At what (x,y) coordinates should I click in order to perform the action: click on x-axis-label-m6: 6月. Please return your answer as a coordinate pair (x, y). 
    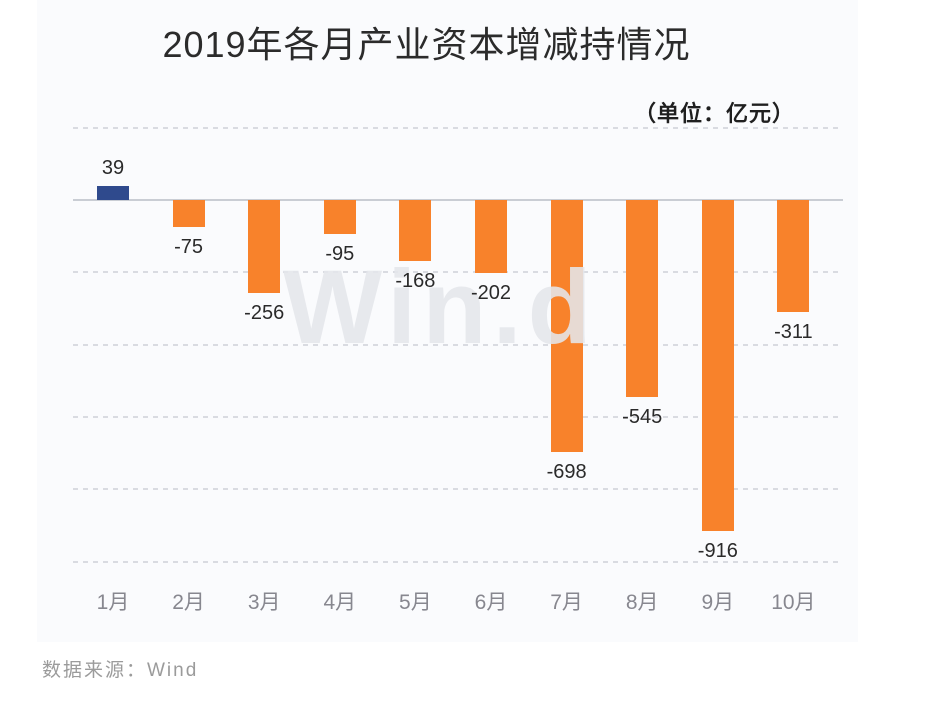
    Looking at the image, I should click on (491, 602).